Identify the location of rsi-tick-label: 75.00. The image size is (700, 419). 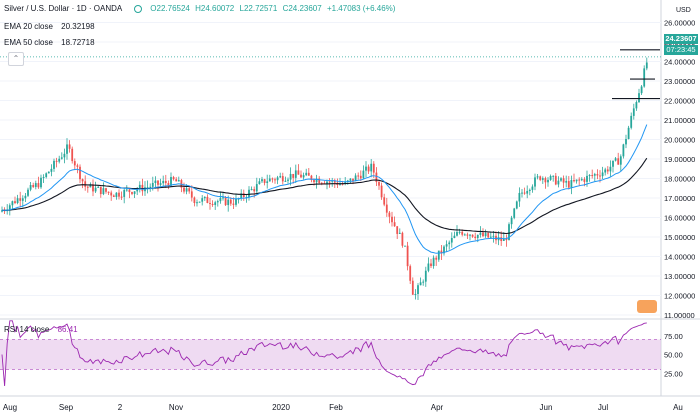
(673, 336).